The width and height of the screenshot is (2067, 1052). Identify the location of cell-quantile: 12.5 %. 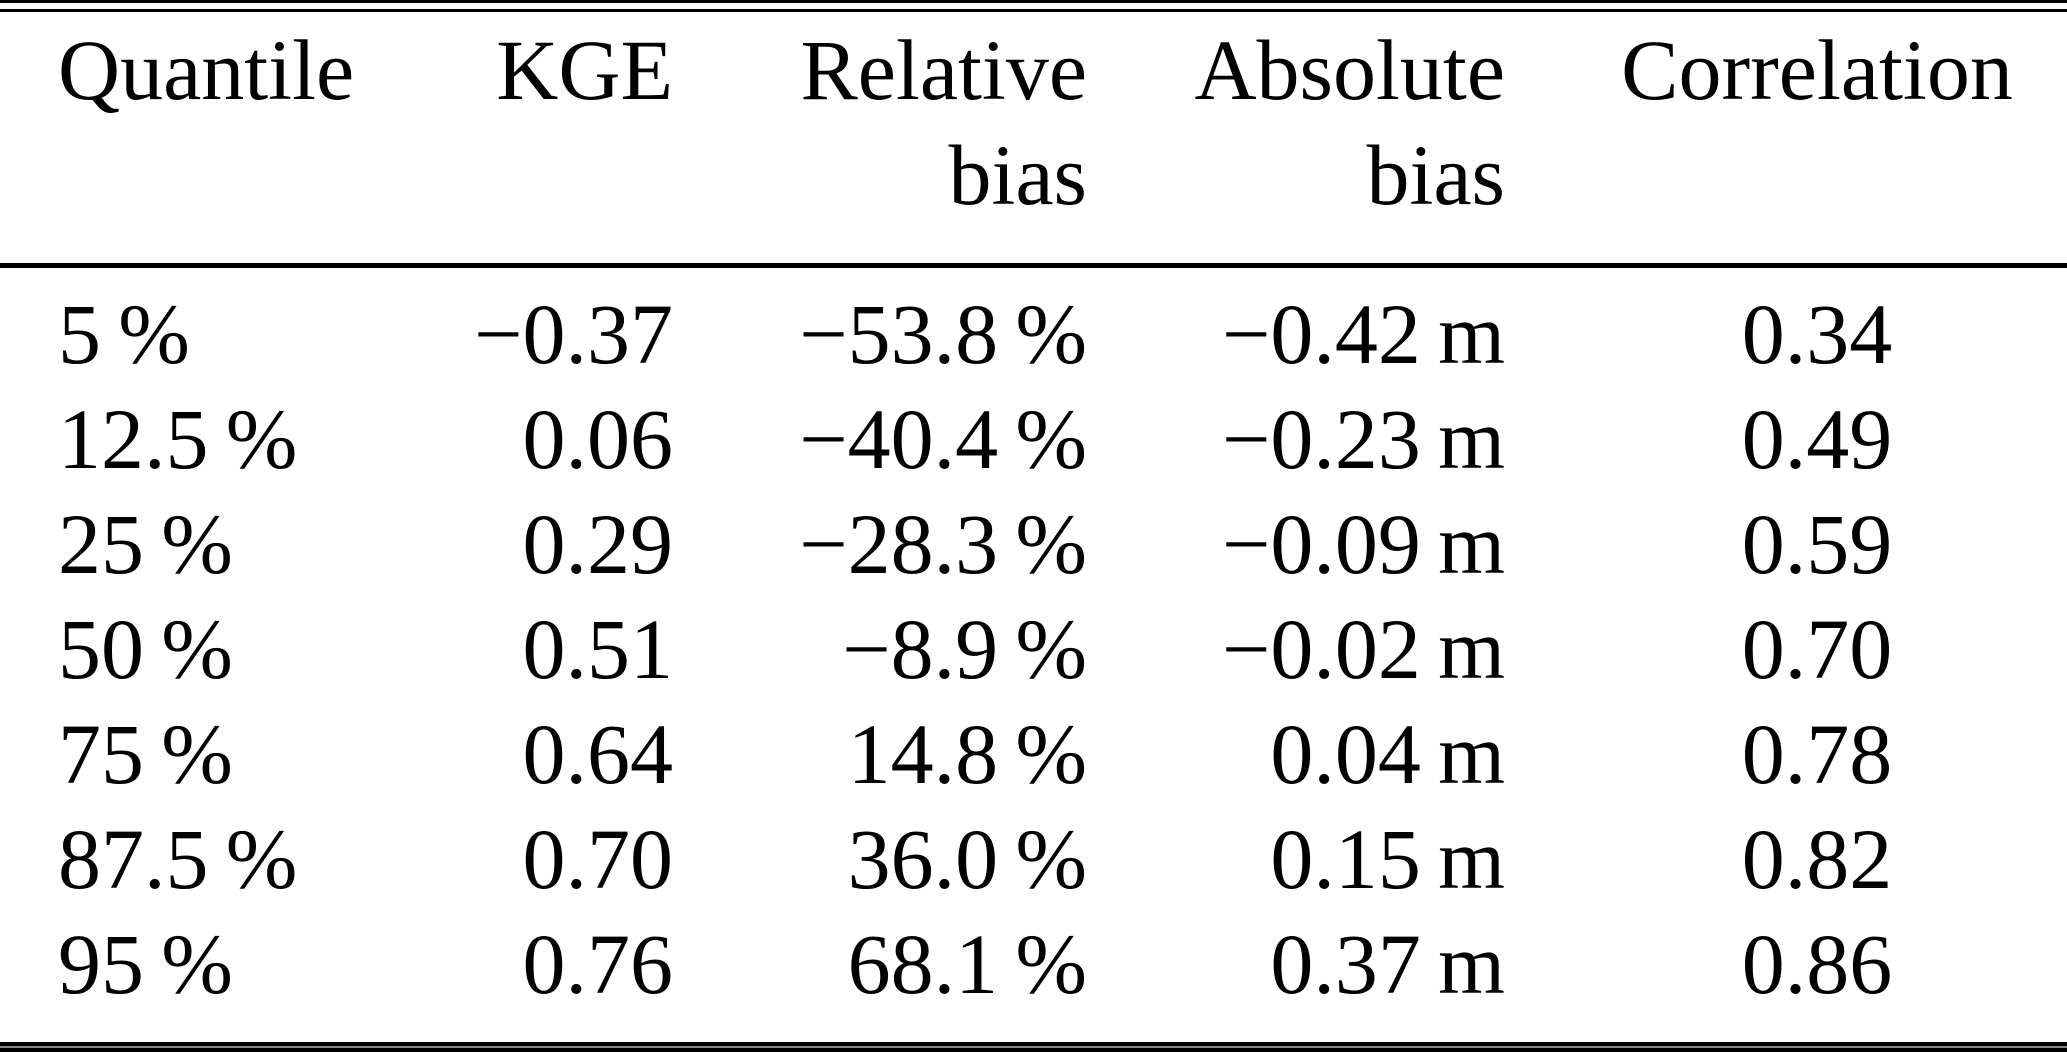
(178, 438).